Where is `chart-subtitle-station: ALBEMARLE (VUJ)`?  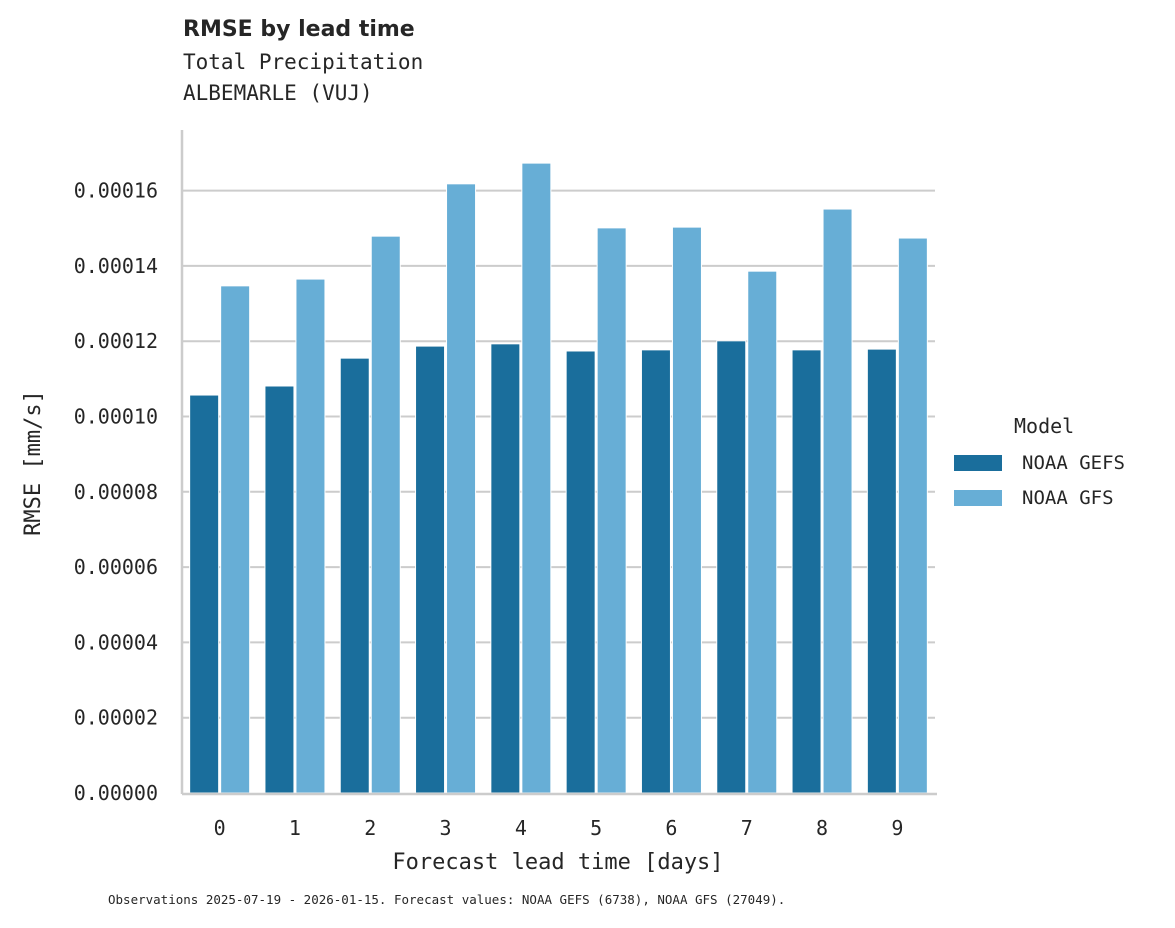 chart-subtitle-station: ALBEMARLE (VUJ) is located at coordinates (278, 93).